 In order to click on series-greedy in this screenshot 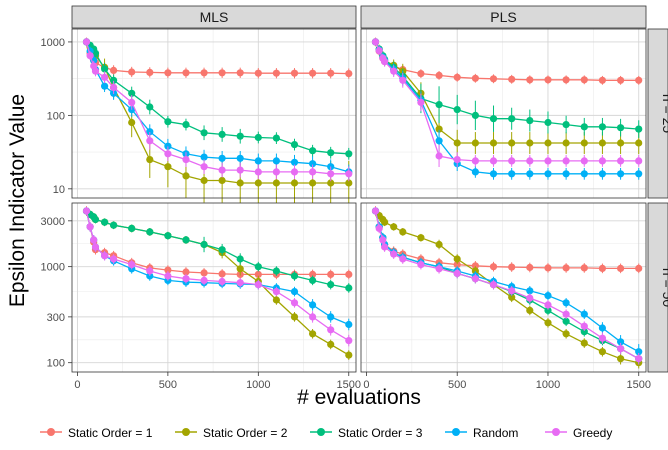, I will do `click(217, 110)`.